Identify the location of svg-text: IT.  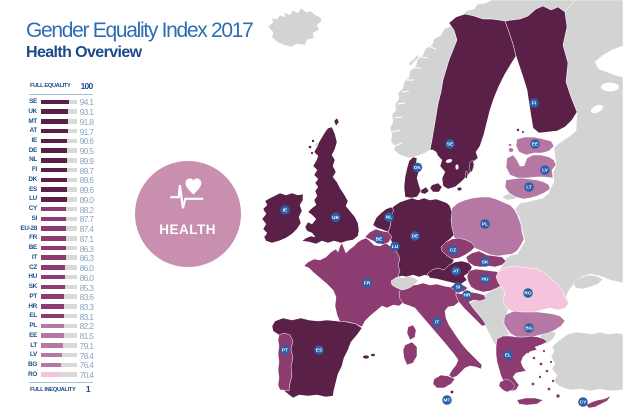
(437, 323).